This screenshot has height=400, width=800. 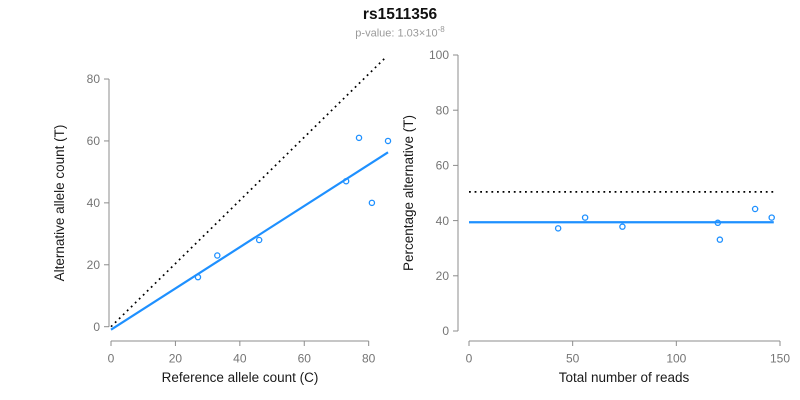 What do you see at coordinates (240, 359) in the screenshot?
I see `x-tick-label: 40` at bounding box center [240, 359].